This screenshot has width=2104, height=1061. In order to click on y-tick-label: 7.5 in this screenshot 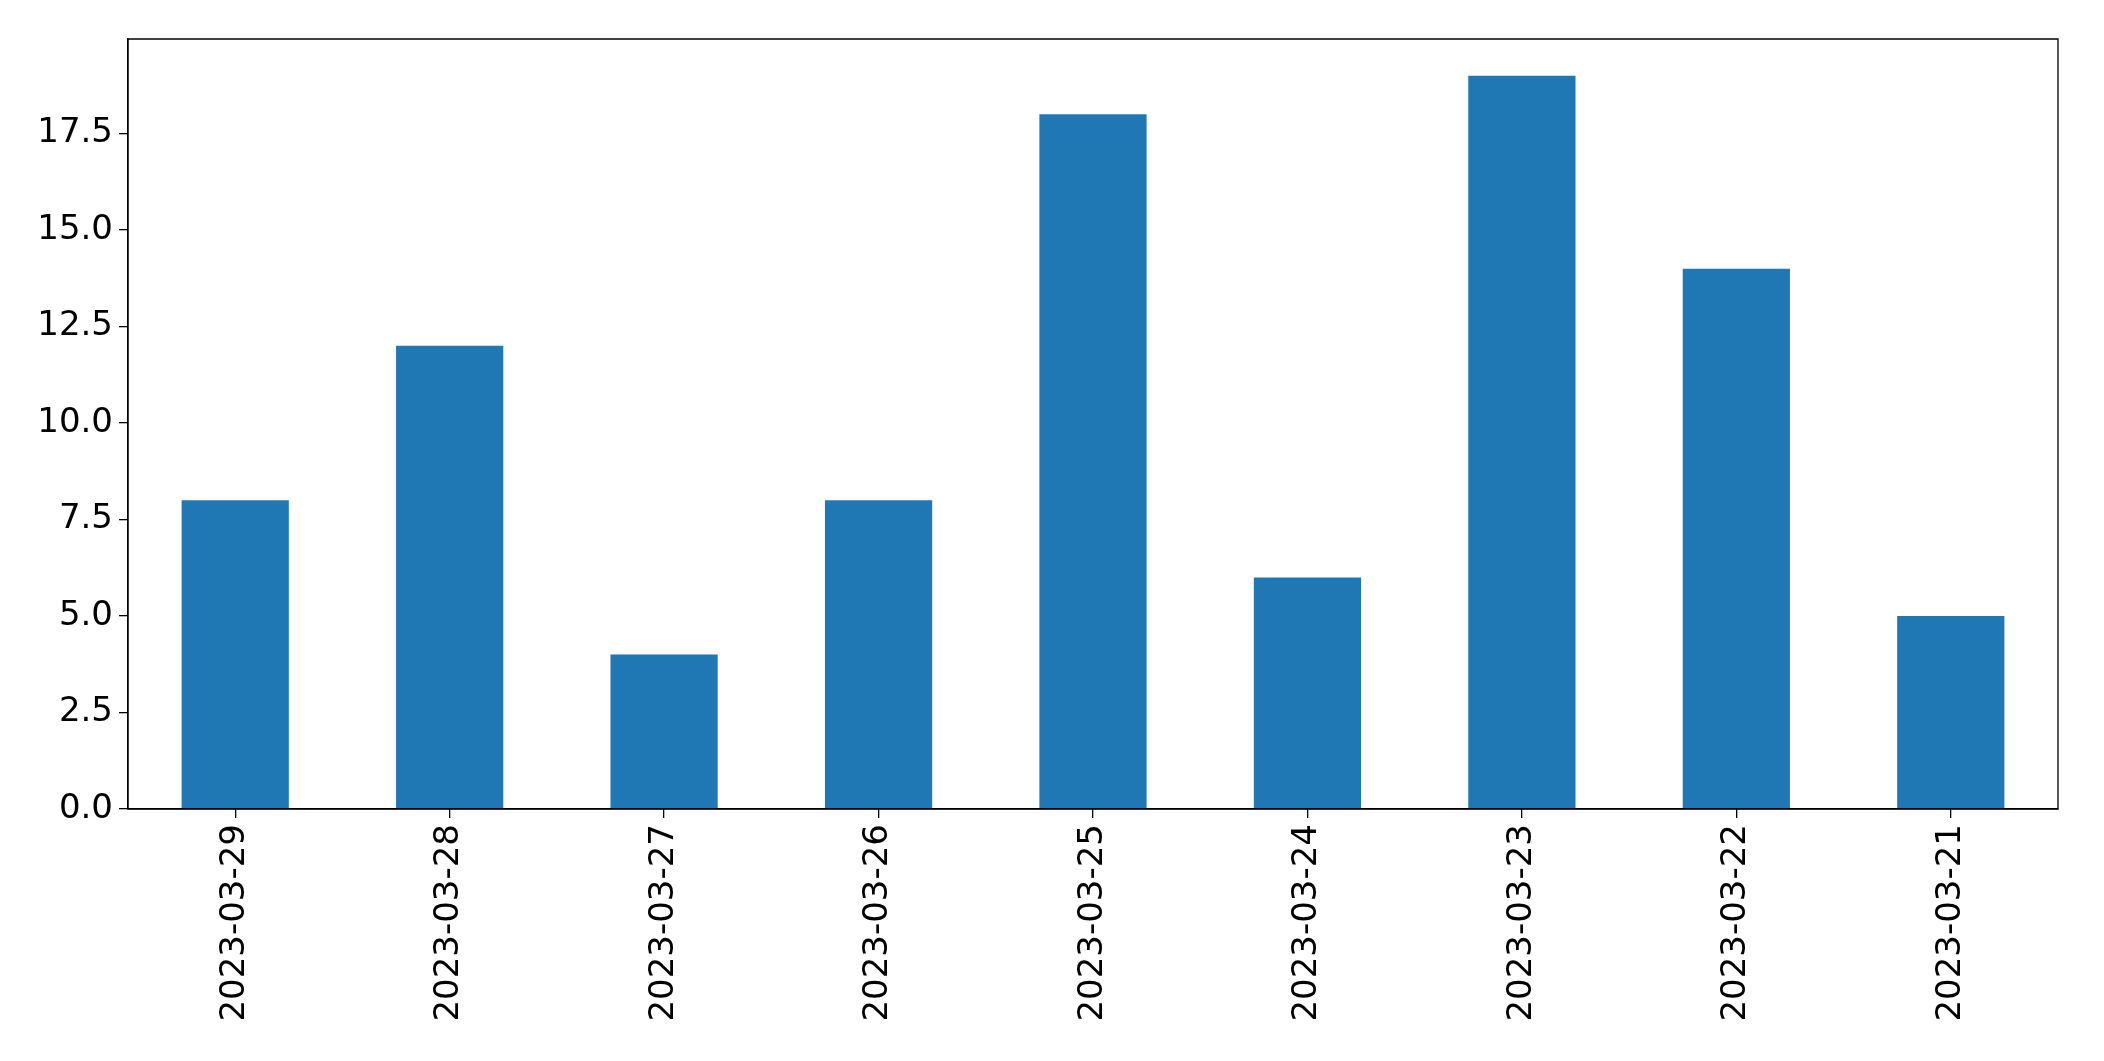, I will do `click(85, 516)`.